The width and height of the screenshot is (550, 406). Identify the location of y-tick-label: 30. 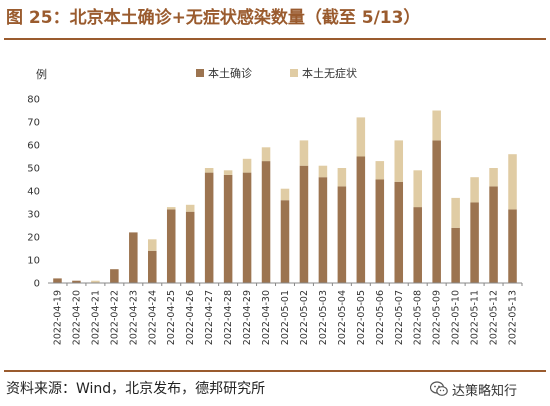
(33, 215).